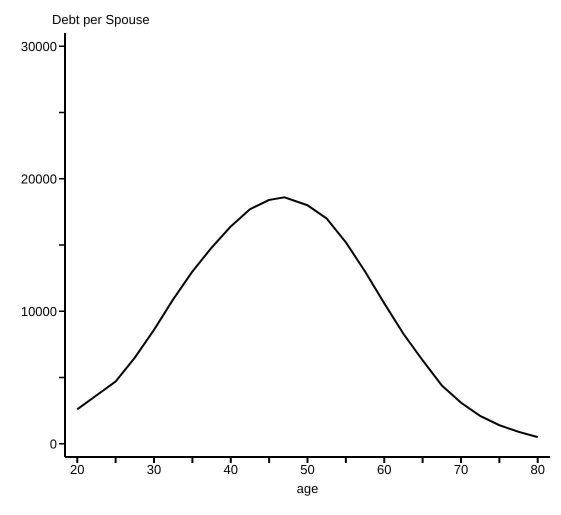  Describe the element at coordinates (231, 470) in the screenshot. I see `x-tick-label: 40` at that location.